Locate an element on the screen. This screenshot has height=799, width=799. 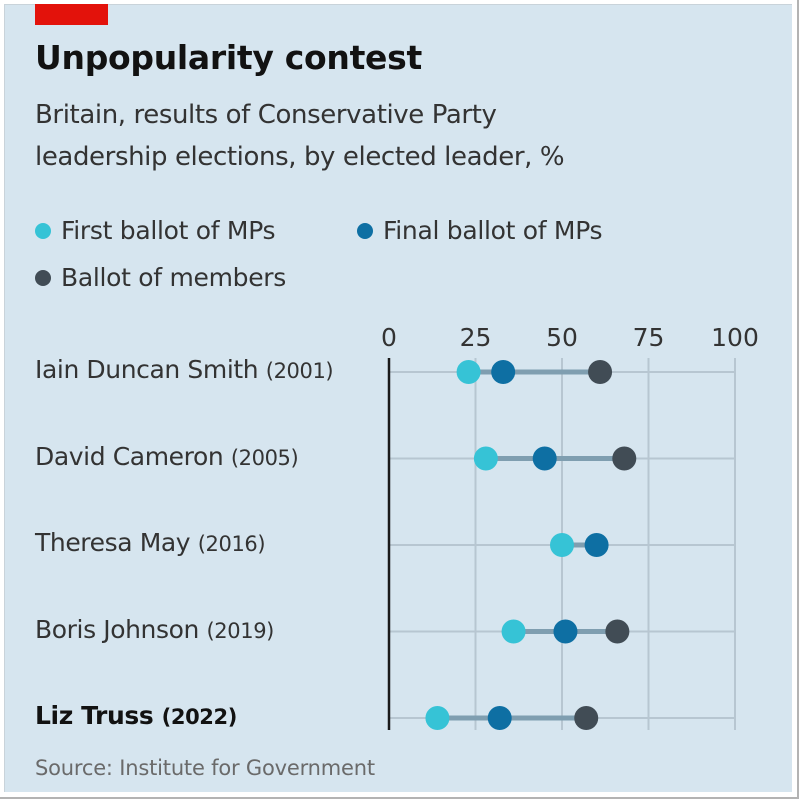
legend-item-members-ballot: Ballot of members is located at coordinates (160, 277).